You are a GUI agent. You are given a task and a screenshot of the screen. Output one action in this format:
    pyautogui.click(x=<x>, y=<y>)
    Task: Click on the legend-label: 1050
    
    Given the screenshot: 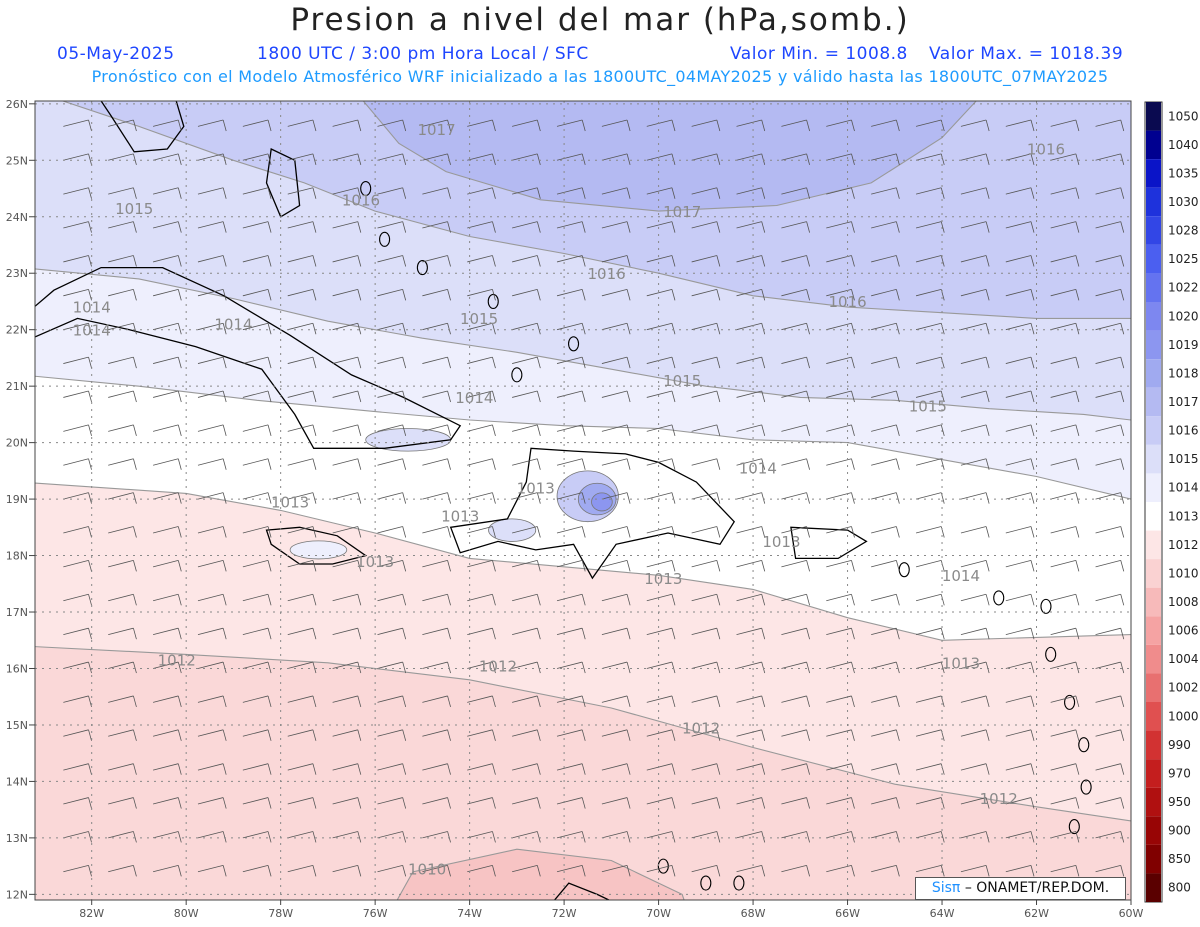 What is the action you would take?
    pyautogui.click(x=1183, y=116)
    